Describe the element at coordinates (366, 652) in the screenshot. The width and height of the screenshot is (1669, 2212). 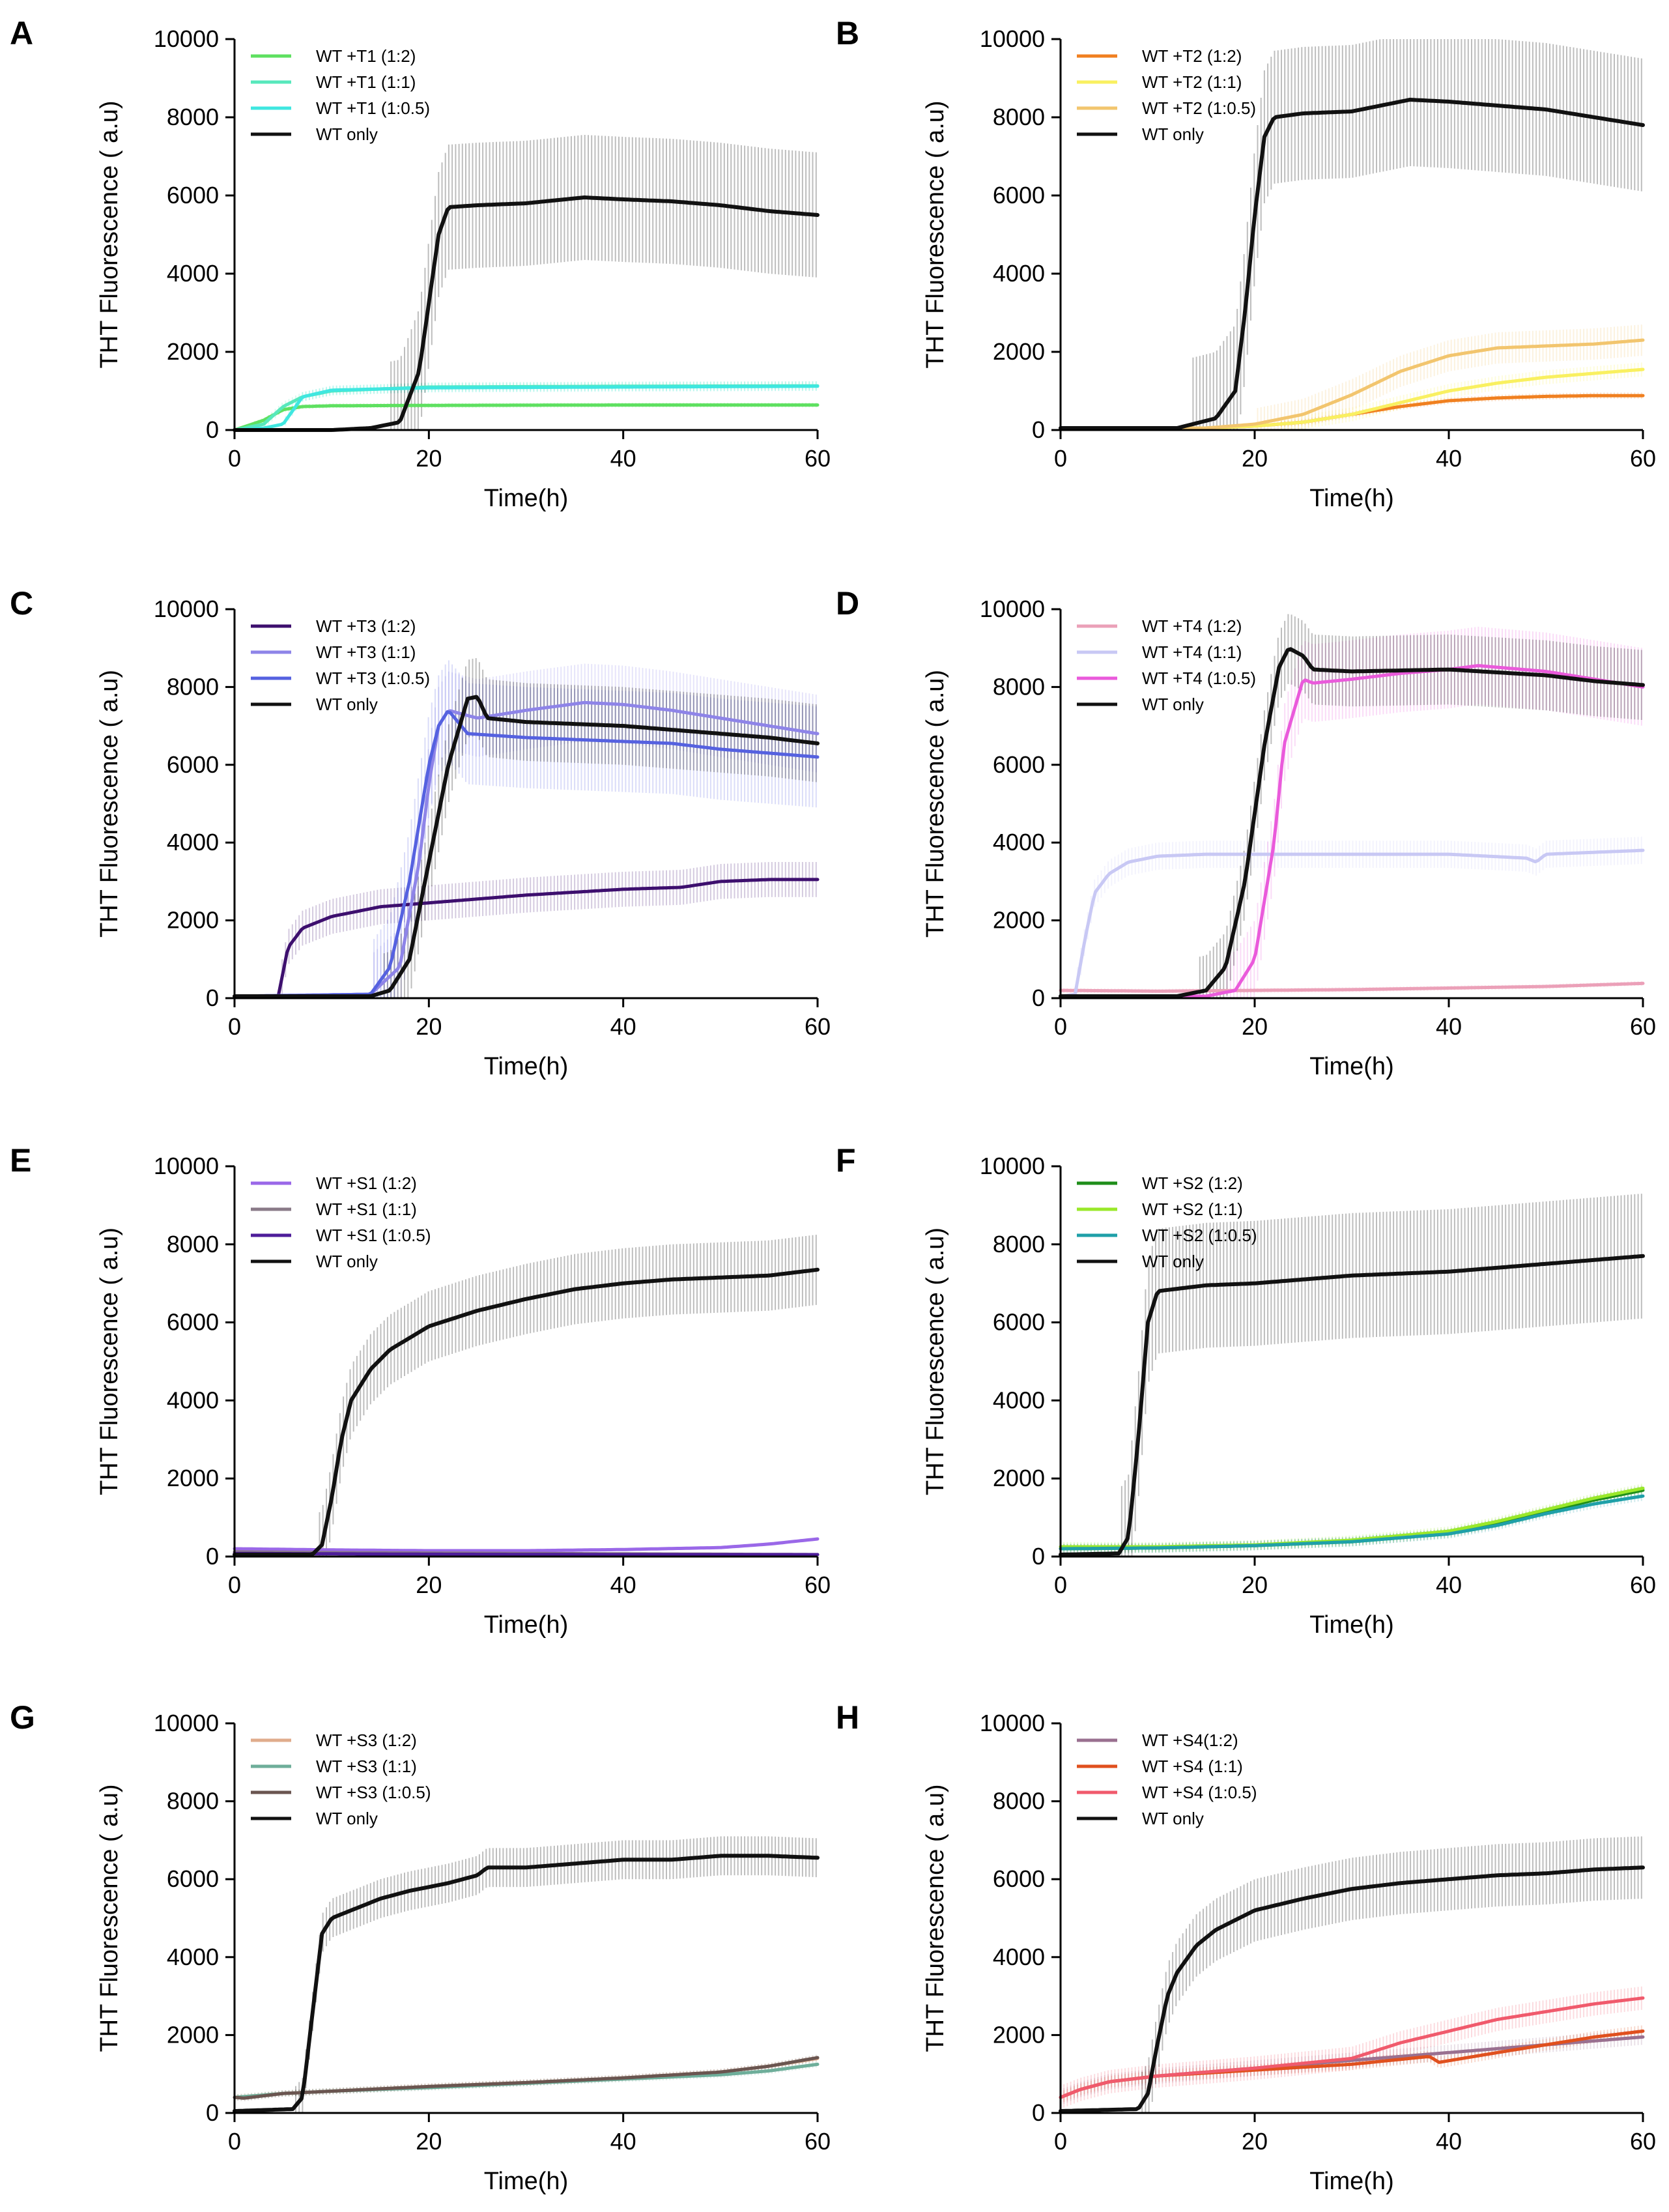
I see `legend-label: WT +T3 (1:1)` at that location.